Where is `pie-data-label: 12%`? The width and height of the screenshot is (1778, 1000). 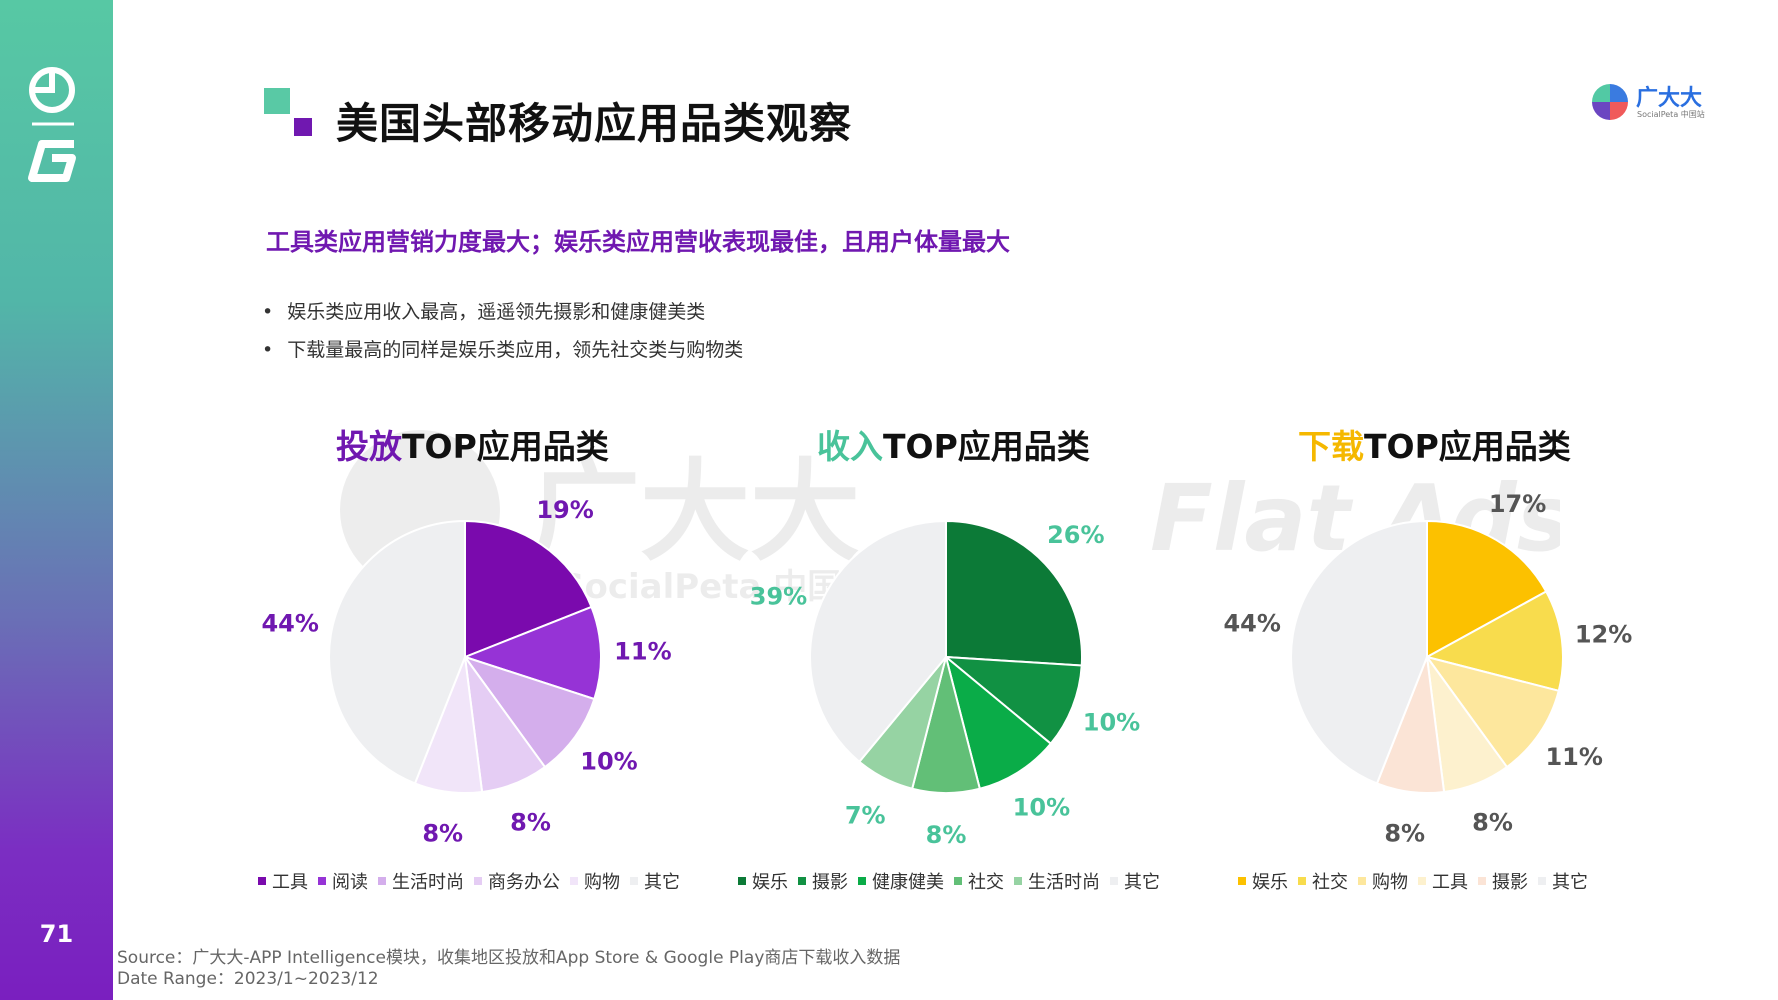
pie-data-label: 12% is located at coordinates (1603, 635).